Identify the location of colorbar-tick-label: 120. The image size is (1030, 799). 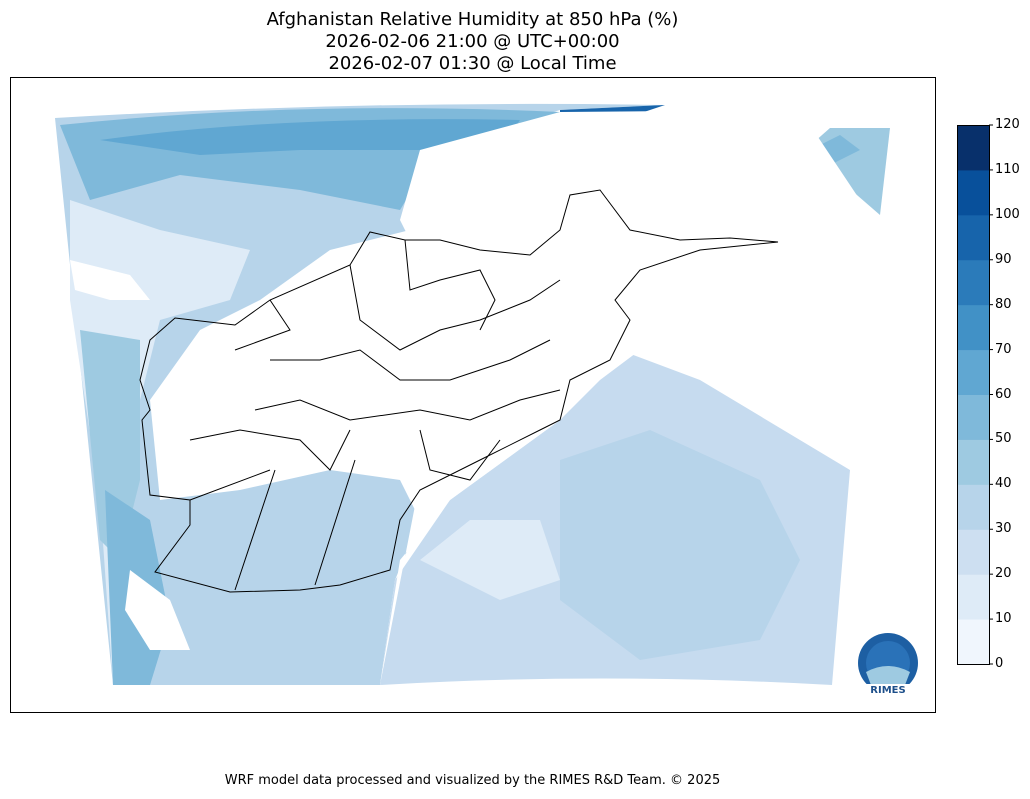
(1007, 124).